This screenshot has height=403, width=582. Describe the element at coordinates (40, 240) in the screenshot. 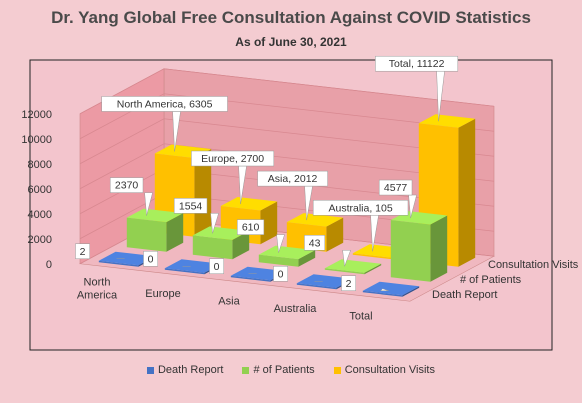

I see `y-tick-label: 2000` at that location.